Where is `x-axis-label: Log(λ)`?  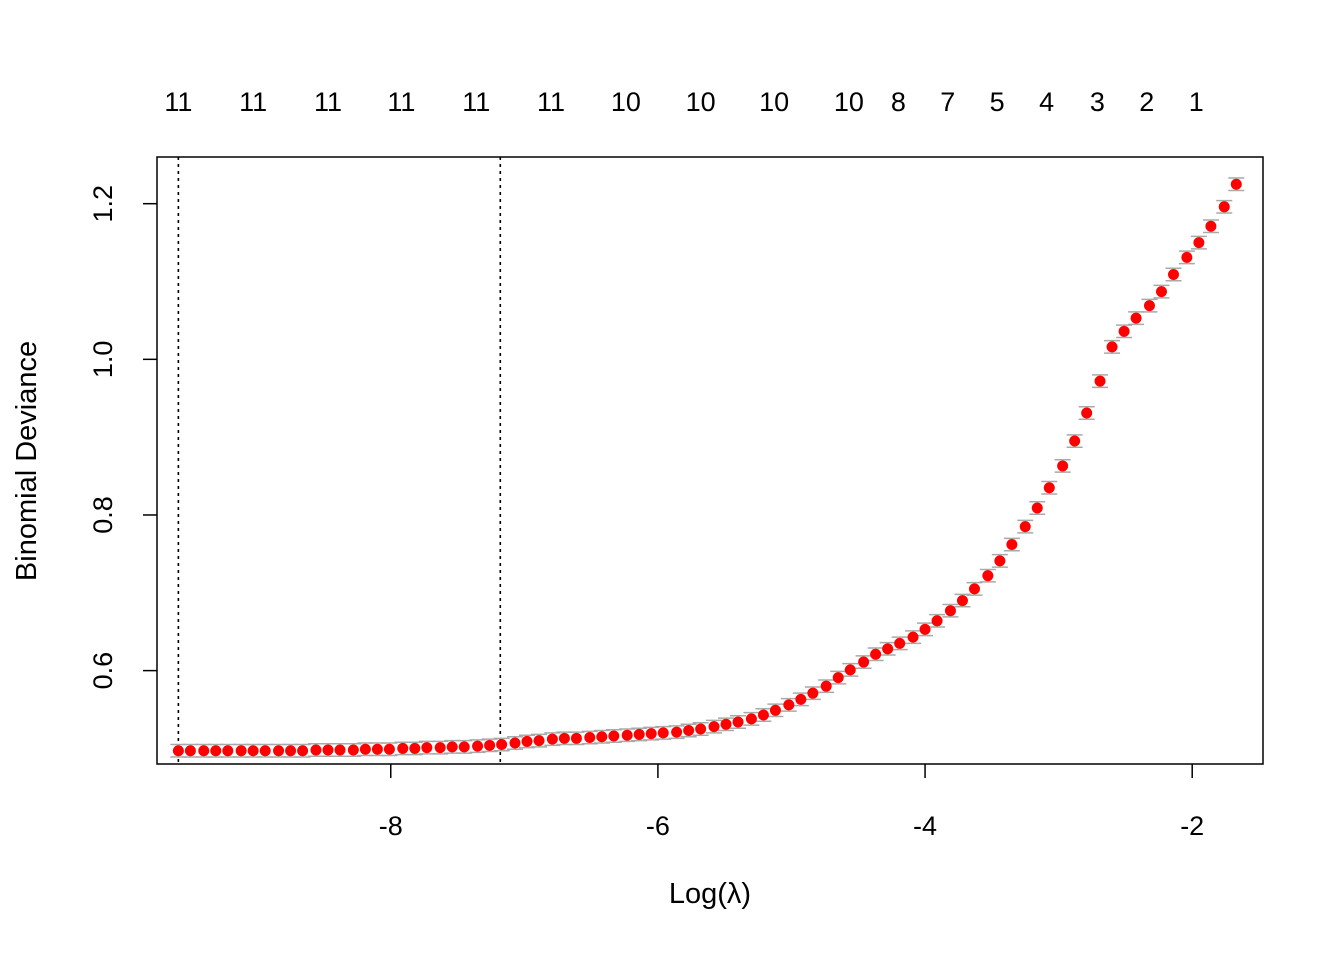
x-axis-label: Log(λ) is located at coordinates (710, 894).